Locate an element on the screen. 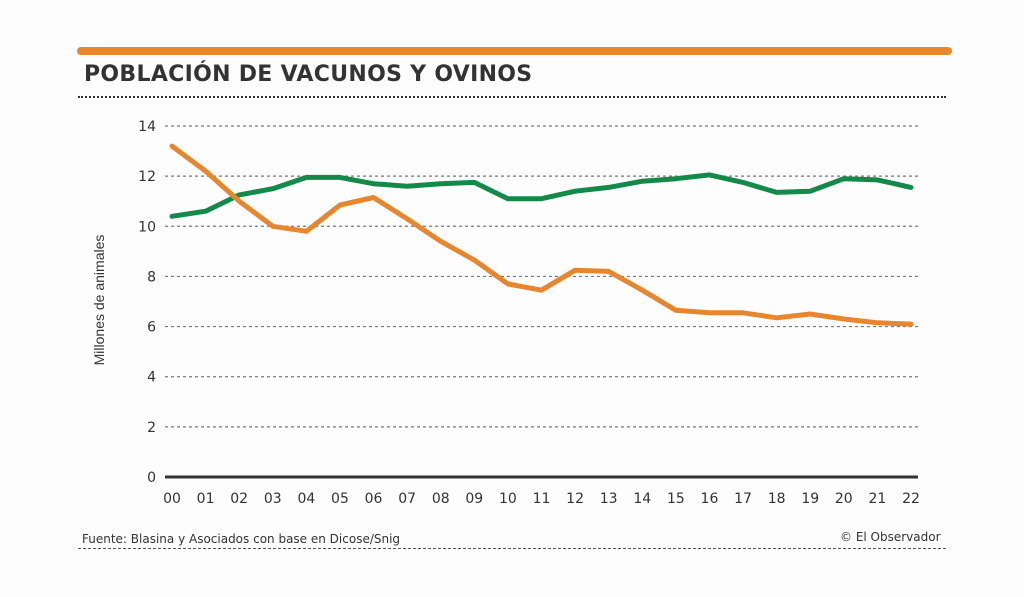  chart-title: POBLACIÓN DE VACUNOS Y OVINOS is located at coordinates (308, 74).